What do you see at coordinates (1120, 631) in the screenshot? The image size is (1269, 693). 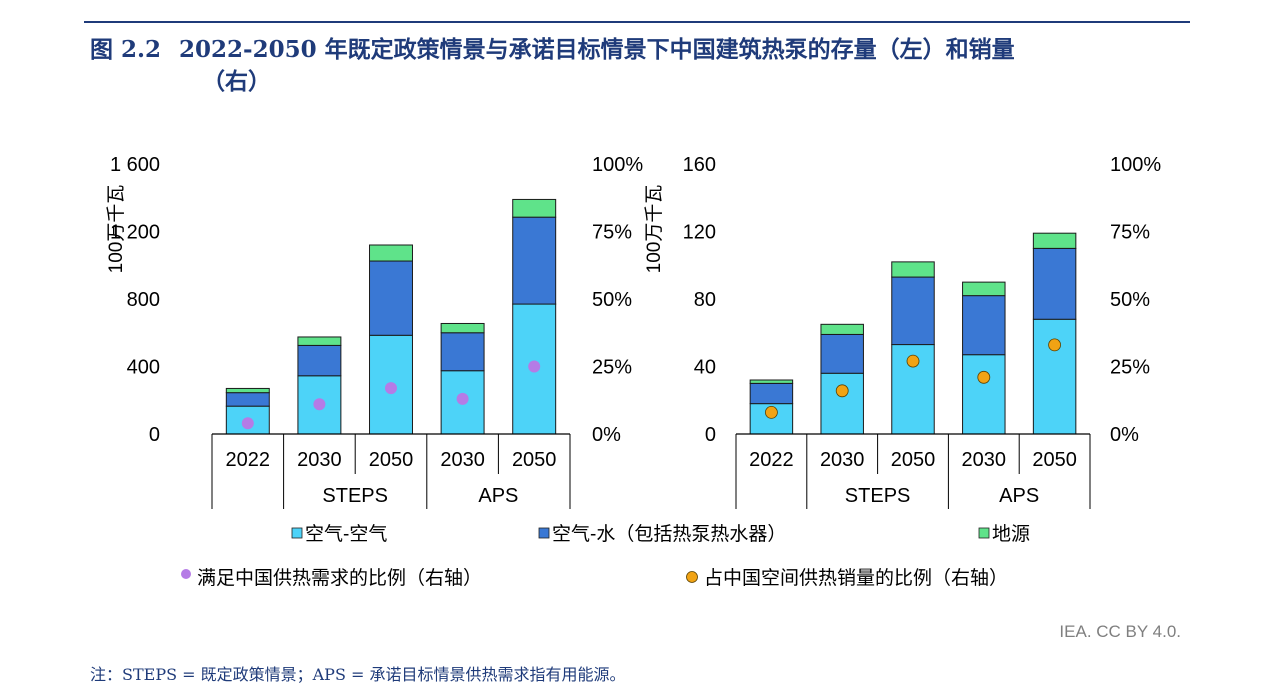 I see `source-credit: IEA. CC BY 4.0.` at bounding box center [1120, 631].